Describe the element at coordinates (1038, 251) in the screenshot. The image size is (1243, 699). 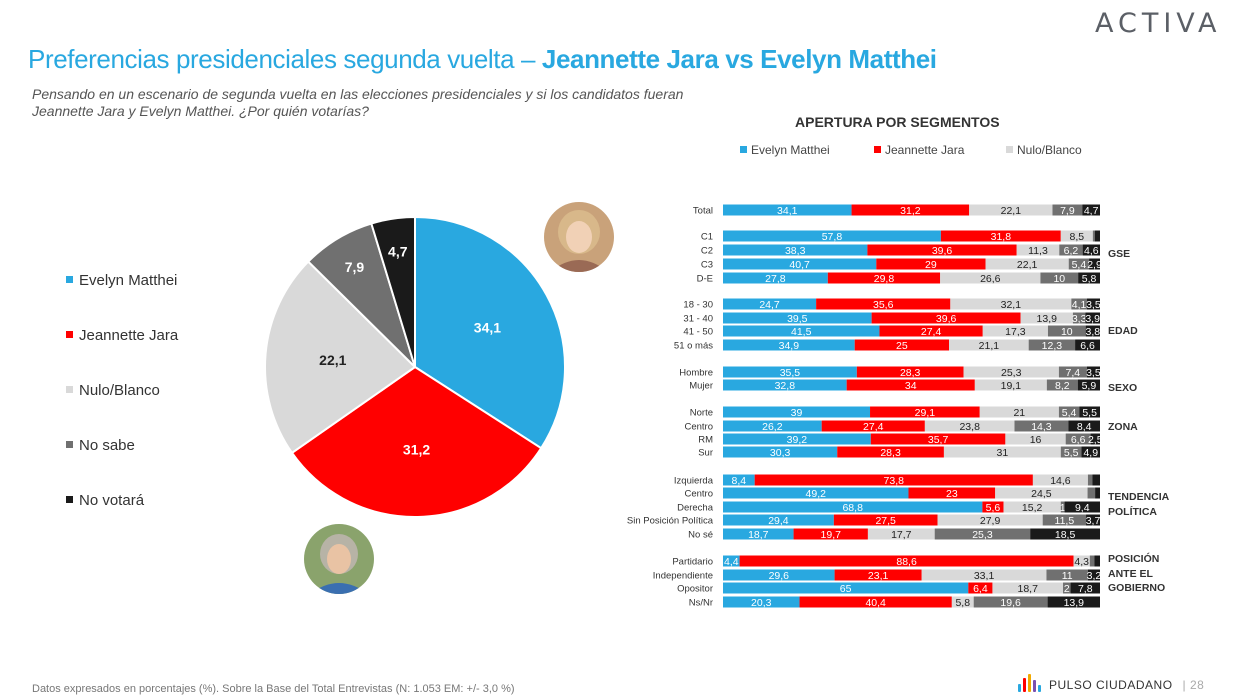
I see `bar-label-gse-c2-s2: 11,3` at that location.